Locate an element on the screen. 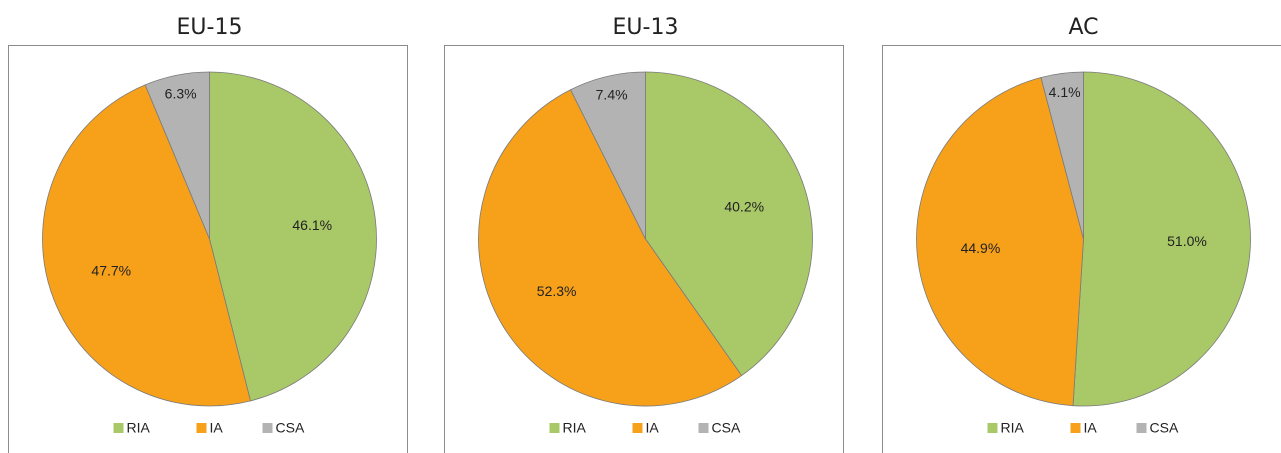  data-label: 46.1% is located at coordinates (312, 225).